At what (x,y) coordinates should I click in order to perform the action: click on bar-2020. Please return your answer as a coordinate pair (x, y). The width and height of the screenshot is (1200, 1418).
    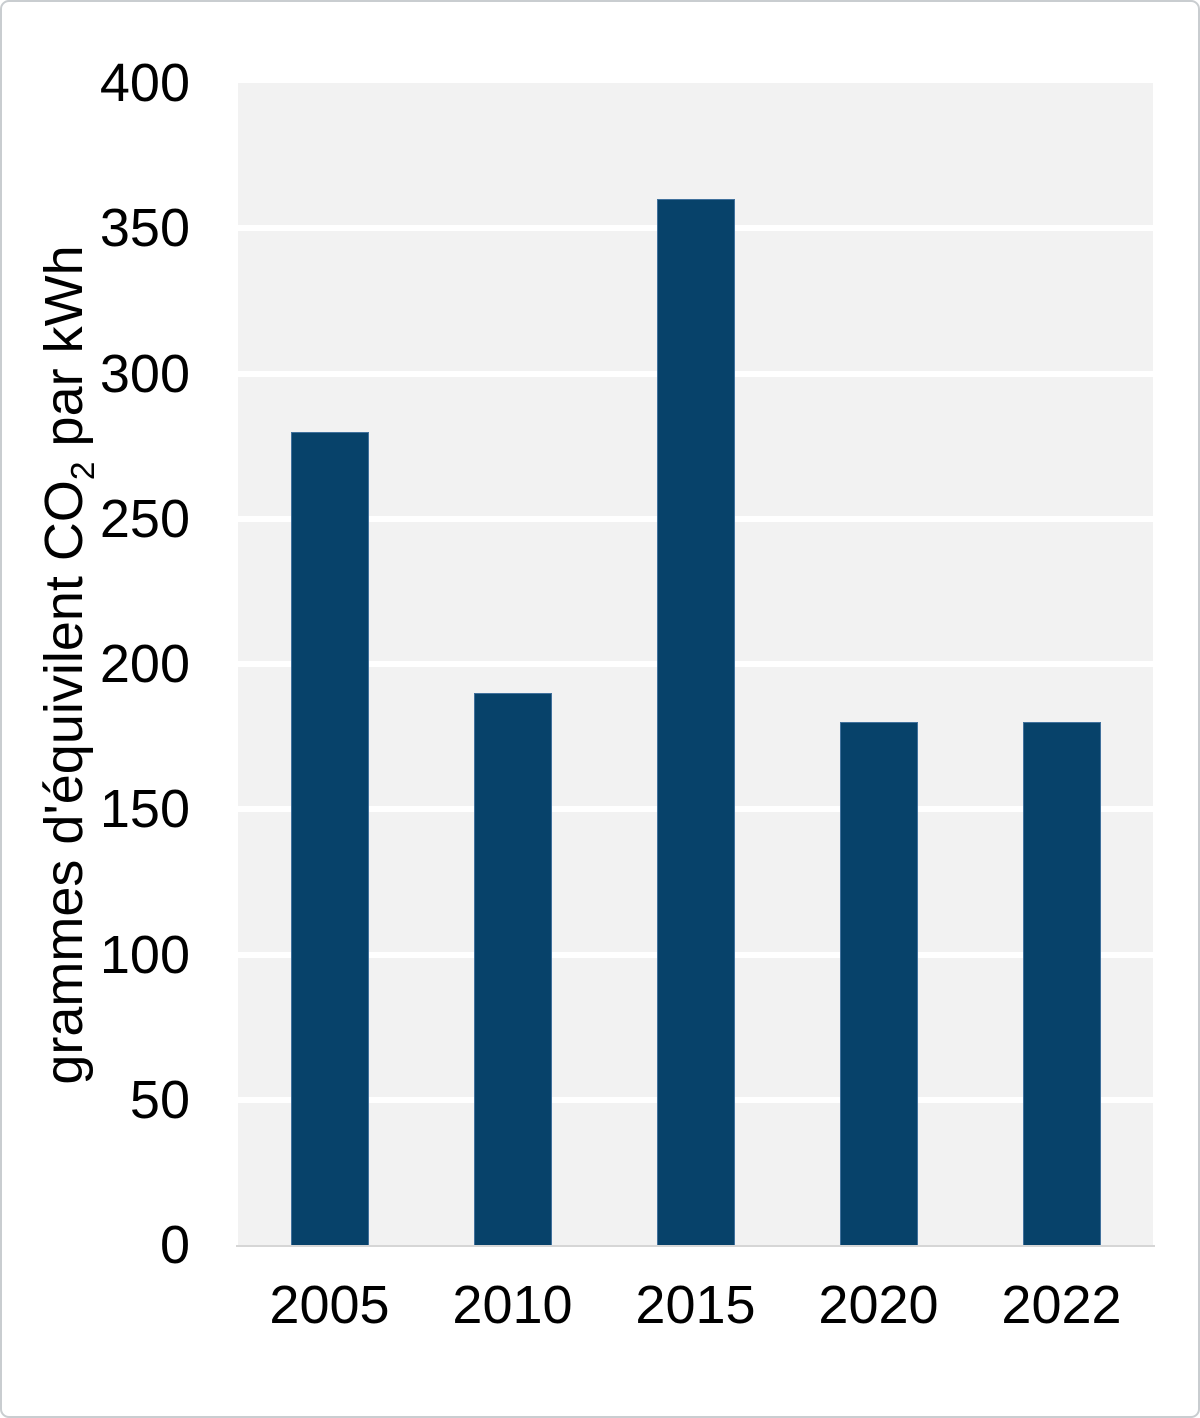
    Looking at the image, I should click on (878, 983).